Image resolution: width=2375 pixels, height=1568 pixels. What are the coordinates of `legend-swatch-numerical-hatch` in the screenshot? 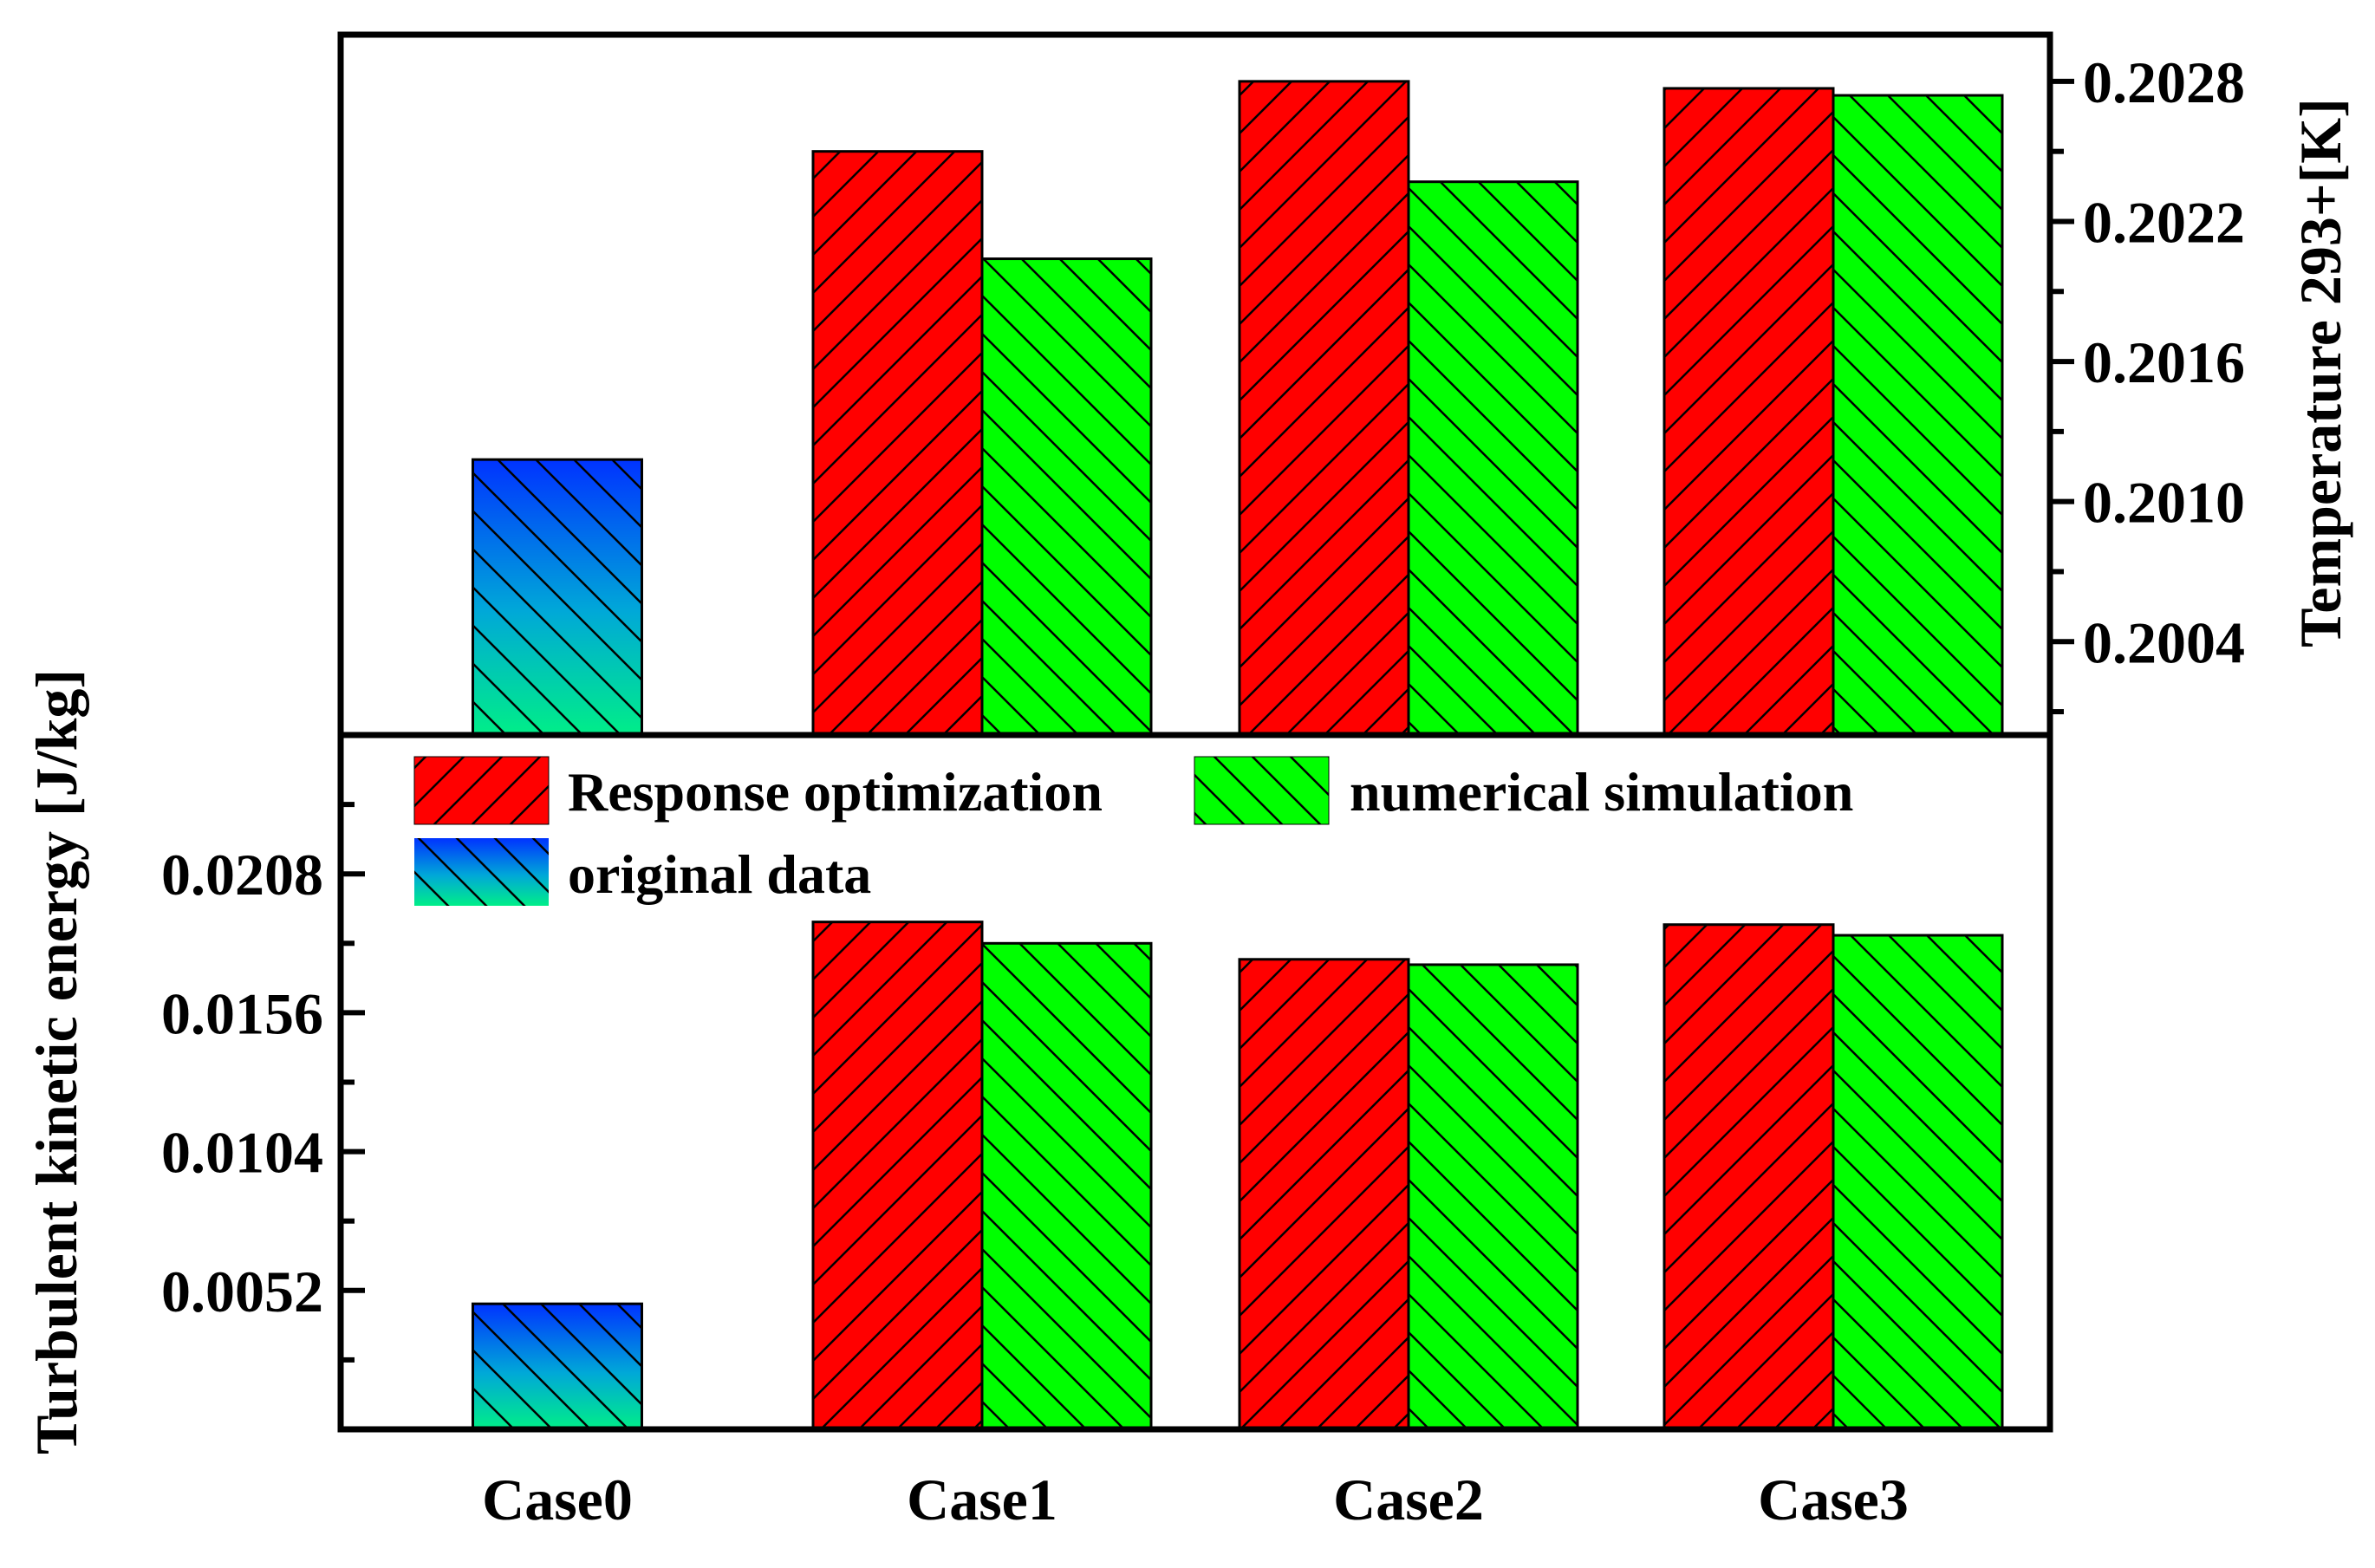 It's located at (1262, 790).